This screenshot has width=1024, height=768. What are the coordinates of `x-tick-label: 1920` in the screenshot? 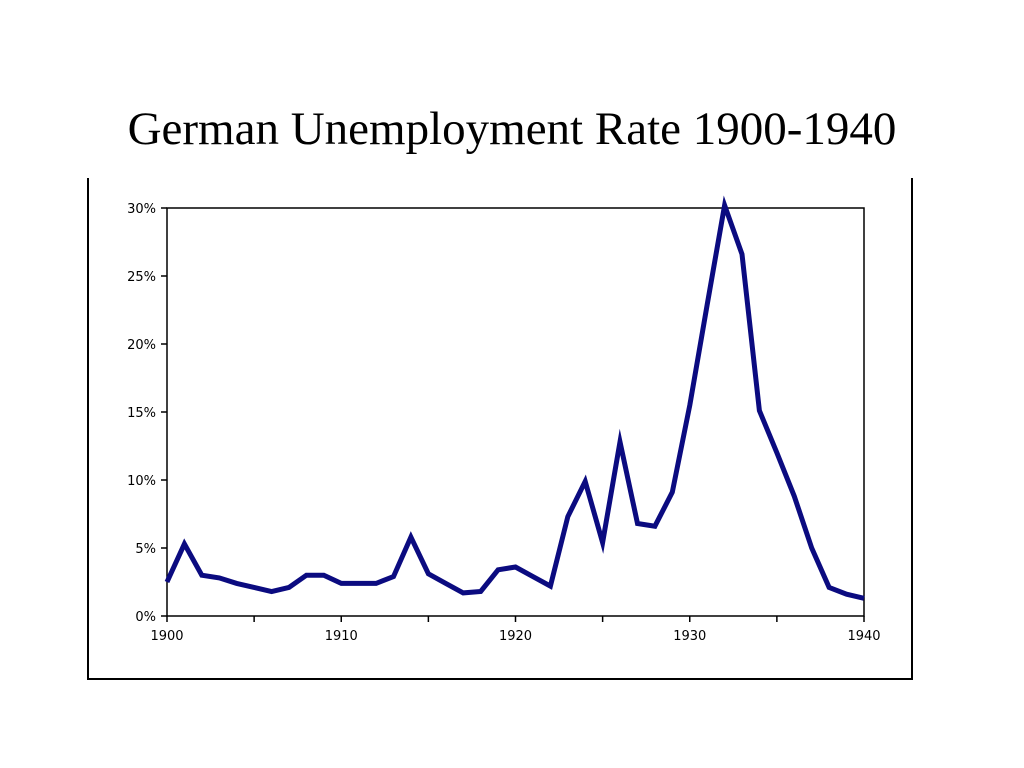 It's located at (515, 636).